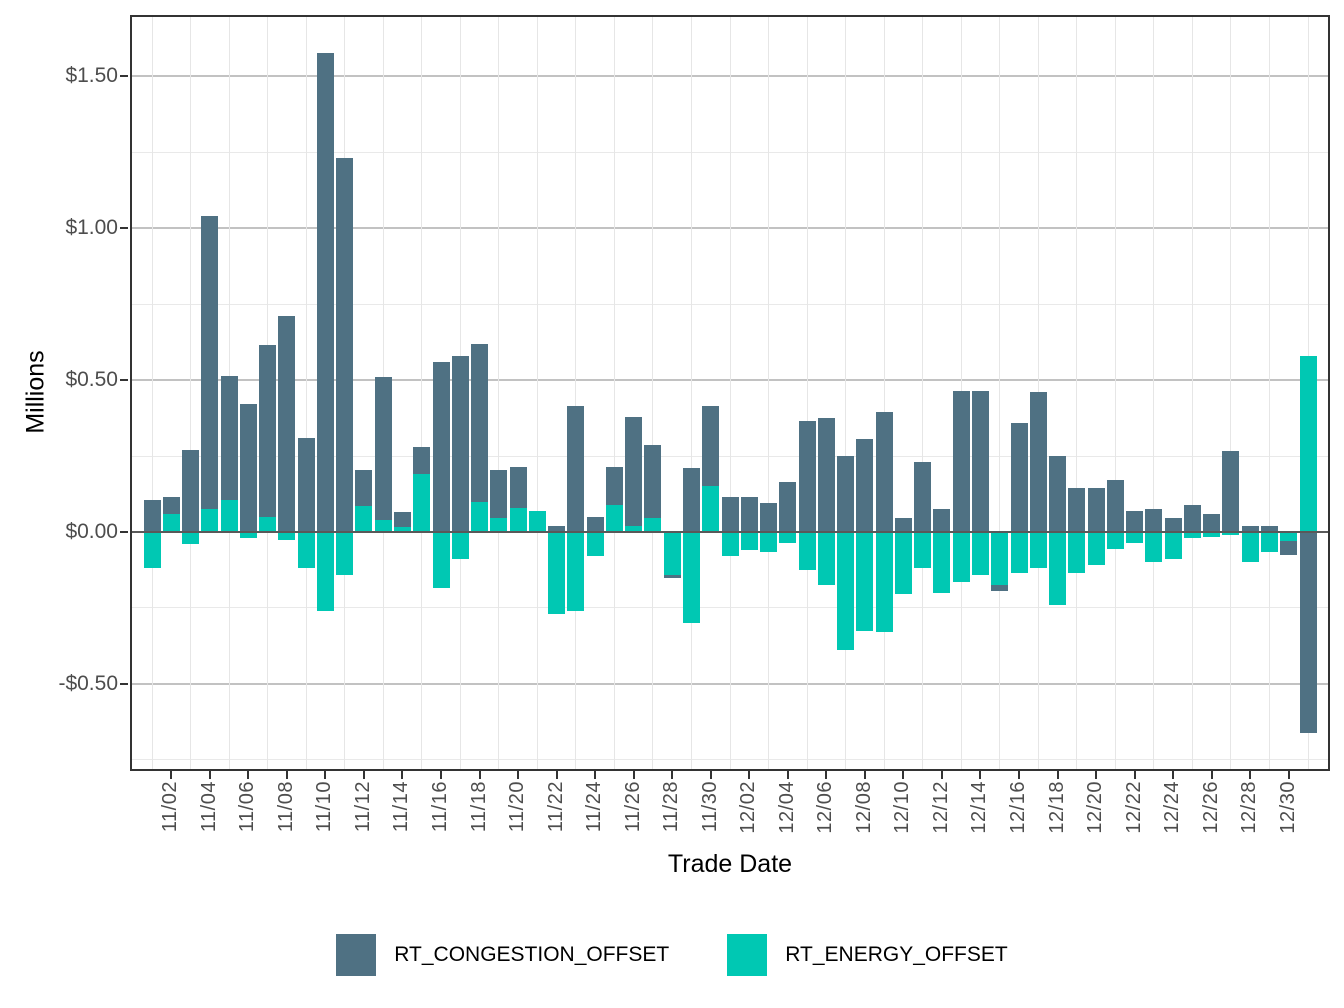  Describe the element at coordinates (632, 807) in the screenshot. I see `x-tick-label: 11/26` at that location.